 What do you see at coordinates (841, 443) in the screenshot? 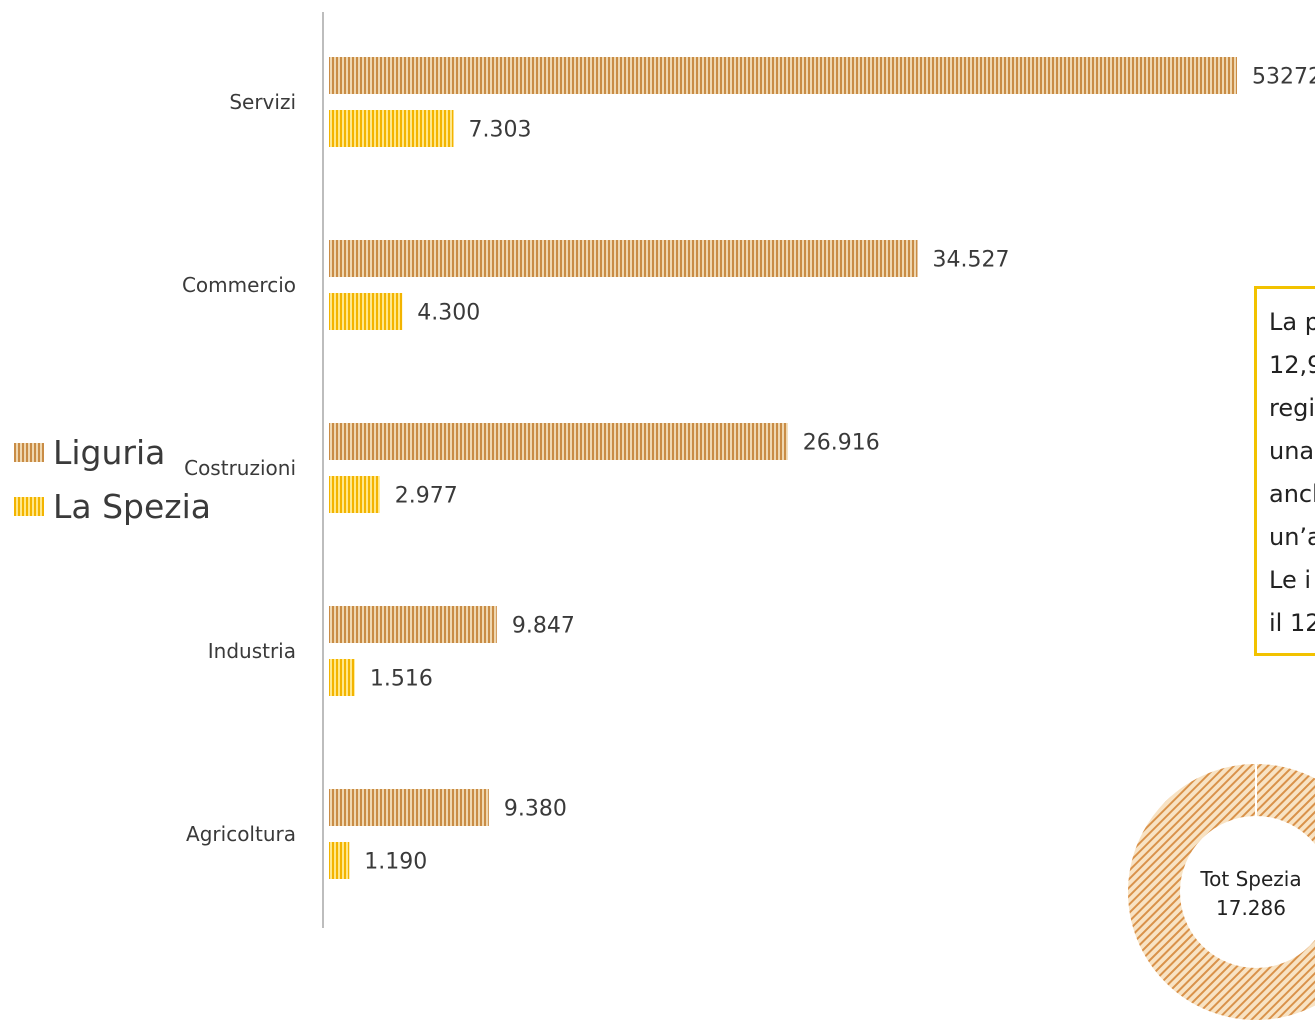
I see `value-label-liguria-costruzioni: 26.916` at bounding box center [841, 443].